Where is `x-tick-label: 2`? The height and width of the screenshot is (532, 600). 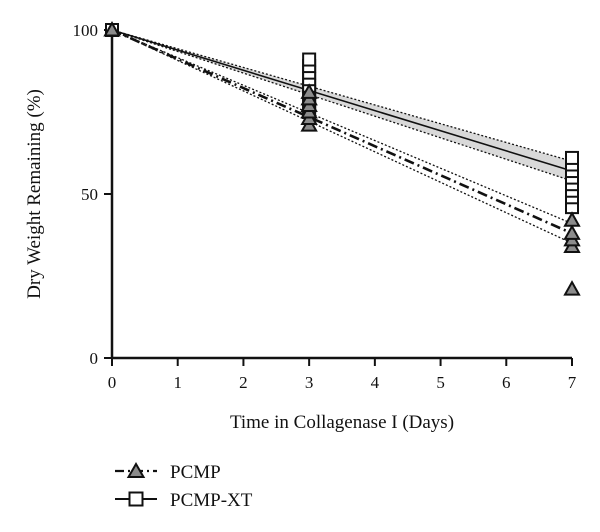
x-tick-label: 2 is located at coordinates (243, 382).